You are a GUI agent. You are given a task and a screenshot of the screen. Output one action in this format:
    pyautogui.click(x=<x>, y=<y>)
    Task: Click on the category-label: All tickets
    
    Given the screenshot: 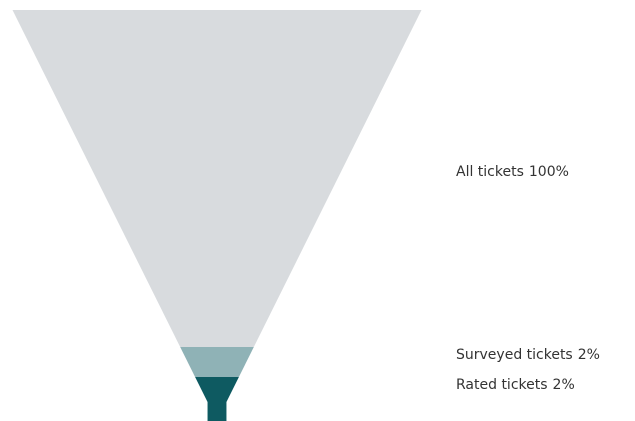 What is the action you would take?
    pyautogui.click(x=490, y=172)
    